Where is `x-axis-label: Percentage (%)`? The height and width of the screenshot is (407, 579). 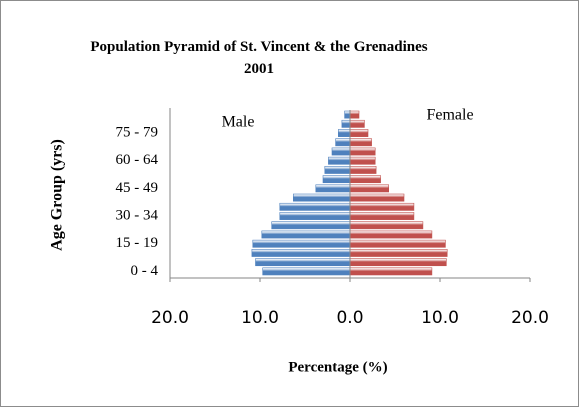 x-axis-label: Percentage (%) is located at coordinates (337, 367).